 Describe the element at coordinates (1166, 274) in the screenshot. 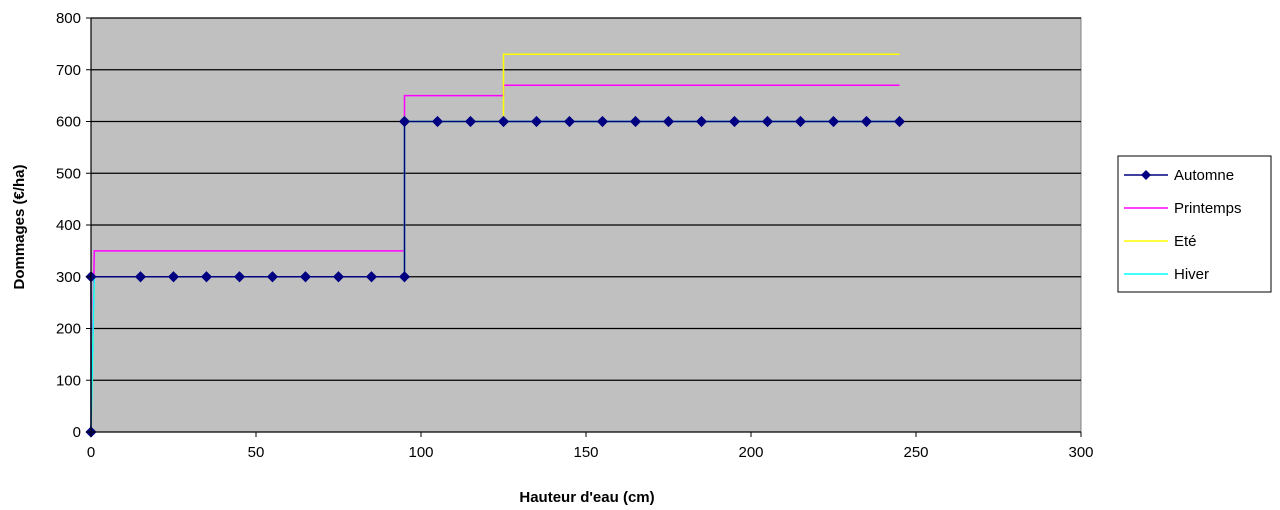

I see `legend-item-hiver: Hiver` at that location.